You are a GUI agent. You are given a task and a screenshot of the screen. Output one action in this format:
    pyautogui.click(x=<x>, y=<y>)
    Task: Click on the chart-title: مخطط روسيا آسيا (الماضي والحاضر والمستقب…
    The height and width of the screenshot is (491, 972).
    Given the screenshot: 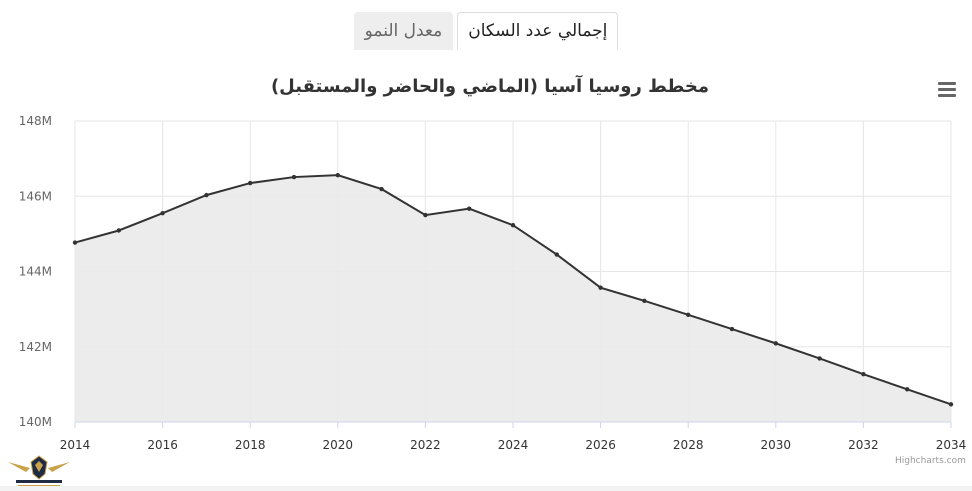 What is the action you would take?
    pyautogui.click(x=490, y=86)
    